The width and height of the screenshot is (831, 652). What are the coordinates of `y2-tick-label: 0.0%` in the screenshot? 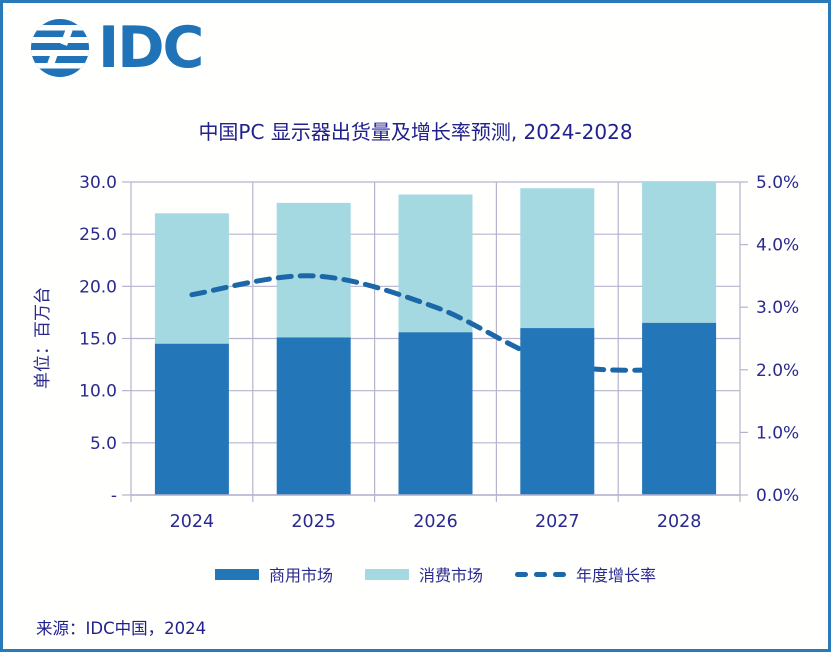 It's located at (777, 496).